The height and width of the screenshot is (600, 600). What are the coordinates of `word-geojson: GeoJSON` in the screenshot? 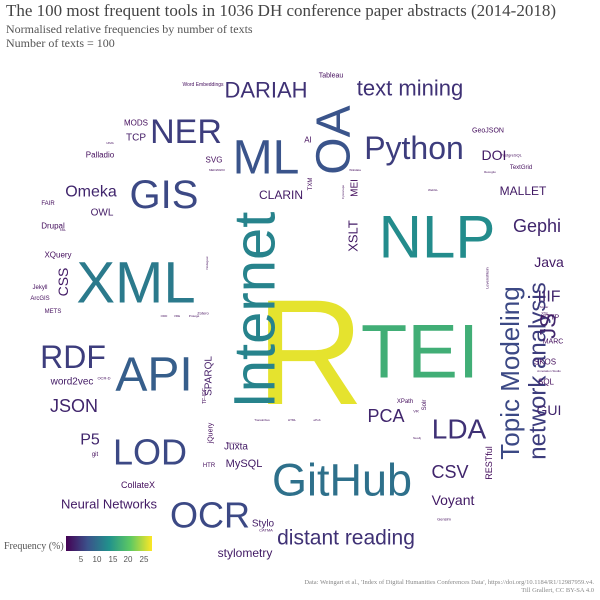 It's located at (488, 131).